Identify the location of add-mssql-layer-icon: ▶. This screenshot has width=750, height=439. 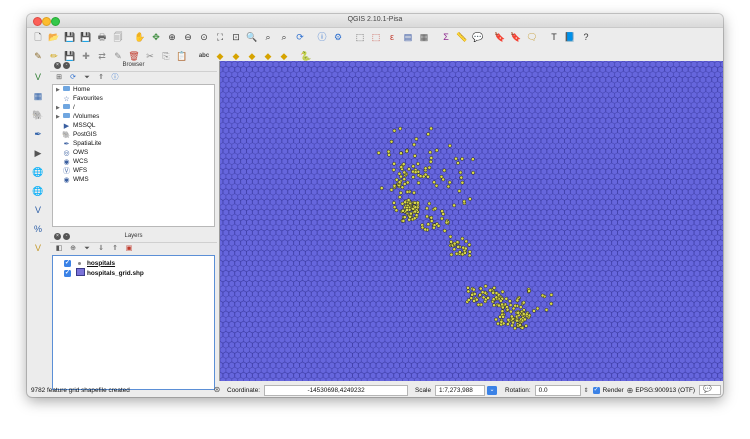
(38, 153).